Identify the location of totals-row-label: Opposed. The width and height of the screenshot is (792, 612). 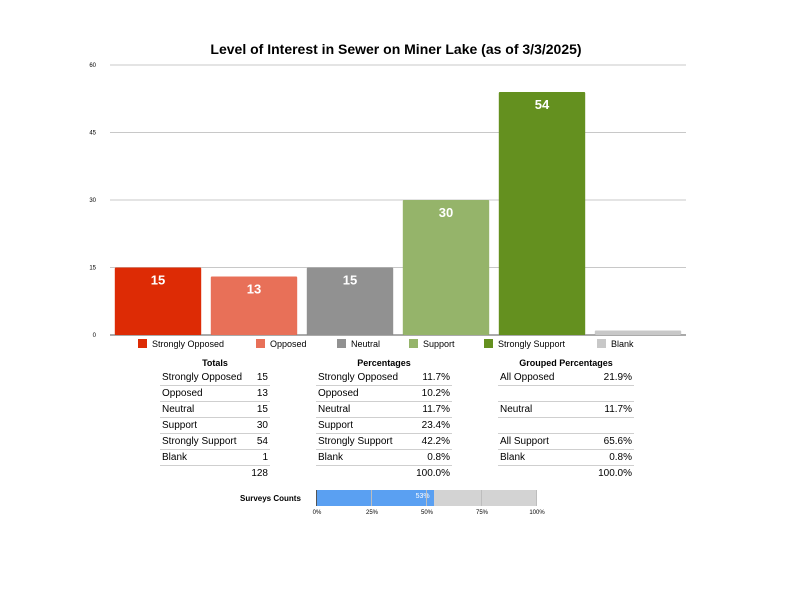
(182, 393).